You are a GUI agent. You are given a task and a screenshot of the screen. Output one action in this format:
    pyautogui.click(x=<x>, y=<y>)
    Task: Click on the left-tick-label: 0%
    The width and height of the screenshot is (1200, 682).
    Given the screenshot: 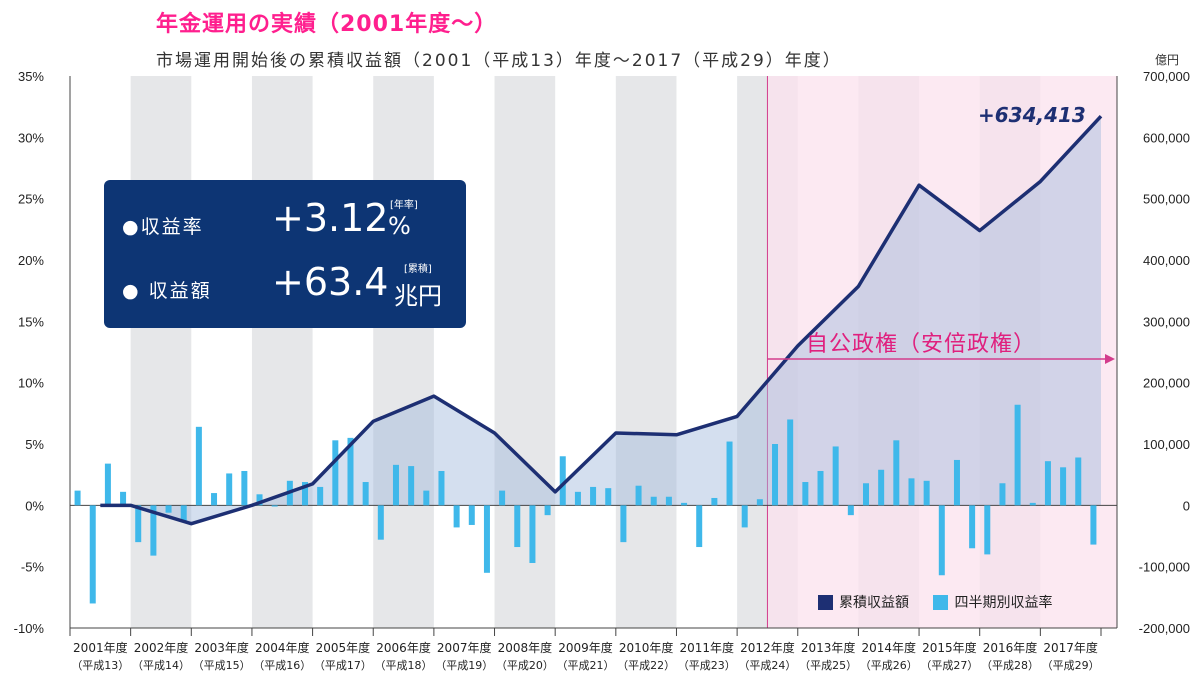 What is the action you would take?
    pyautogui.click(x=34, y=505)
    